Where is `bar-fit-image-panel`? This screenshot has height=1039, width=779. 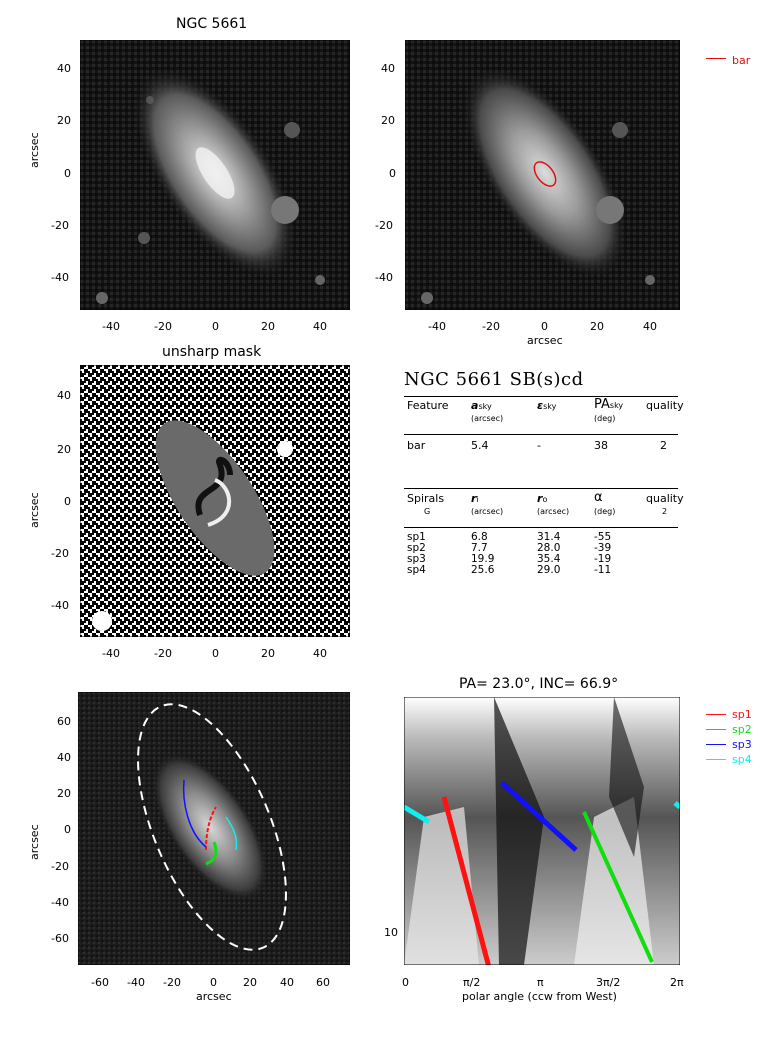 bar-fit-image-panel is located at coordinates (542, 175).